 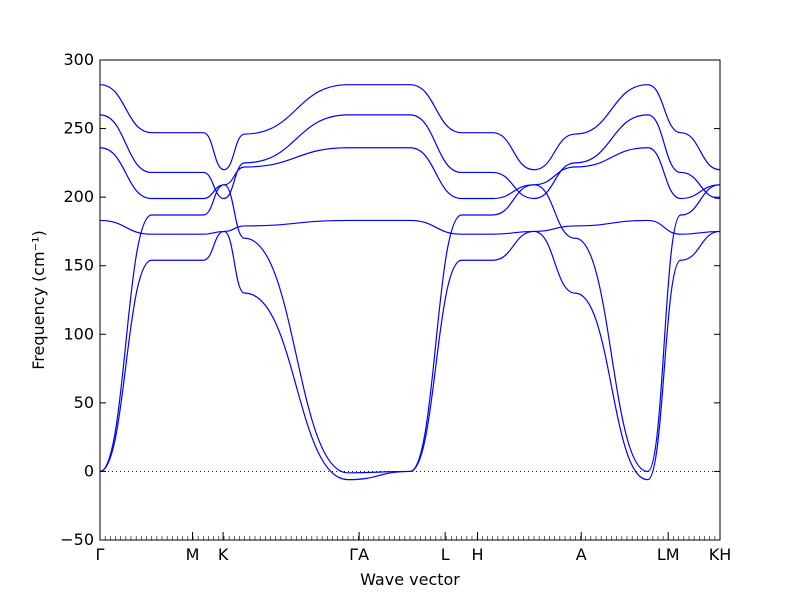 What do you see at coordinates (38, 299) in the screenshot?
I see `y-axis-label: Frequency (cm⁻¹)` at bounding box center [38, 299].